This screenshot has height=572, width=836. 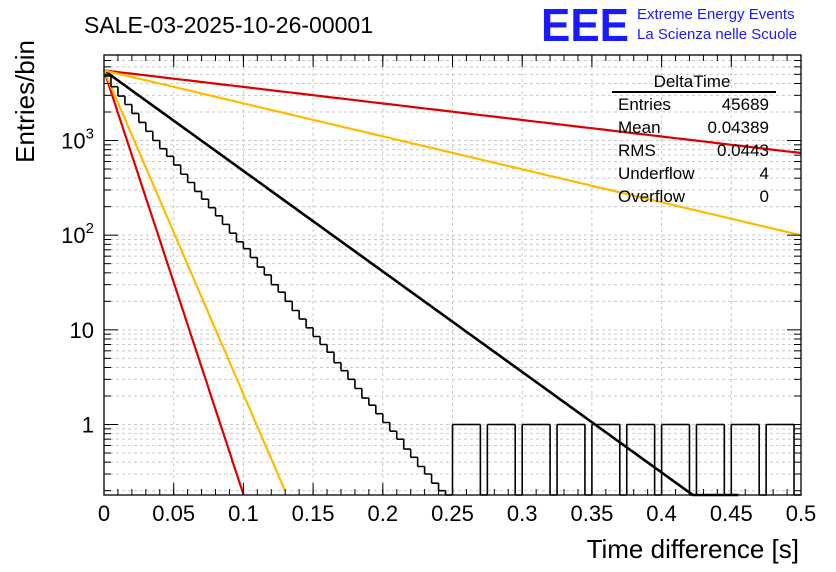 What do you see at coordinates (731, 513) in the screenshot?
I see `x-tick-label: 0.45` at bounding box center [731, 513].